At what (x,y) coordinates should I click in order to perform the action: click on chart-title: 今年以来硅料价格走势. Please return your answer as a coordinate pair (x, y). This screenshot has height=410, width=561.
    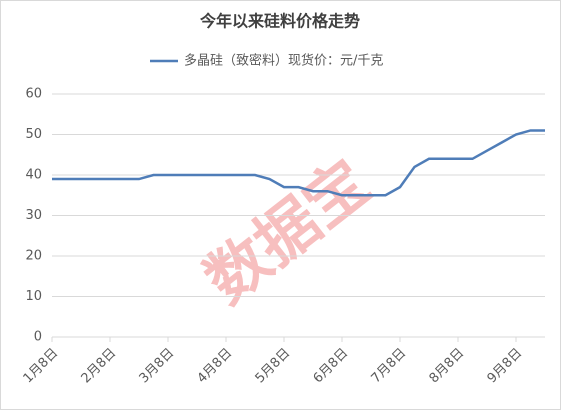
    Looking at the image, I should click on (279, 21).